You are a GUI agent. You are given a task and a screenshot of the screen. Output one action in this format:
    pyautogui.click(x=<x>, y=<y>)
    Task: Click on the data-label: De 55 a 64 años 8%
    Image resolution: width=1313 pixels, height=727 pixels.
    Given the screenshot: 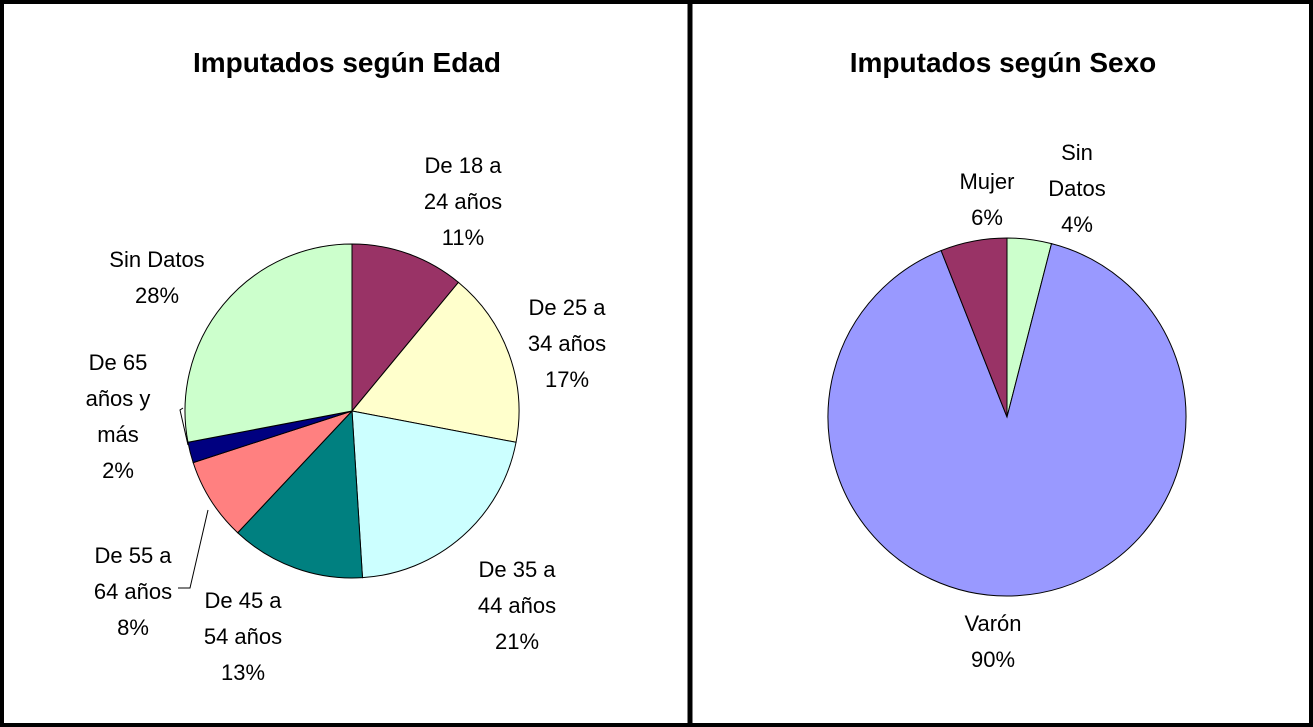 What is the action you would take?
    pyautogui.click(x=133, y=592)
    